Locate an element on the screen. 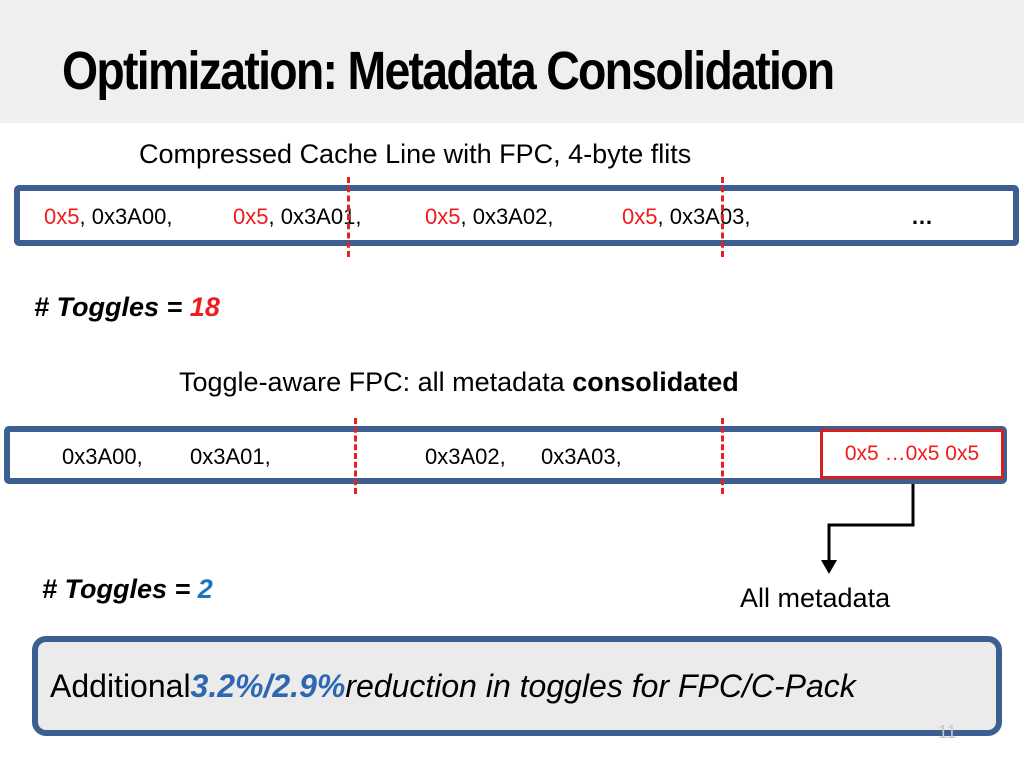 The width and height of the screenshot is (1024, 768). summary-suffix: reduction in toggles for FPC/C-Pack is located at coordinates (600, 685).